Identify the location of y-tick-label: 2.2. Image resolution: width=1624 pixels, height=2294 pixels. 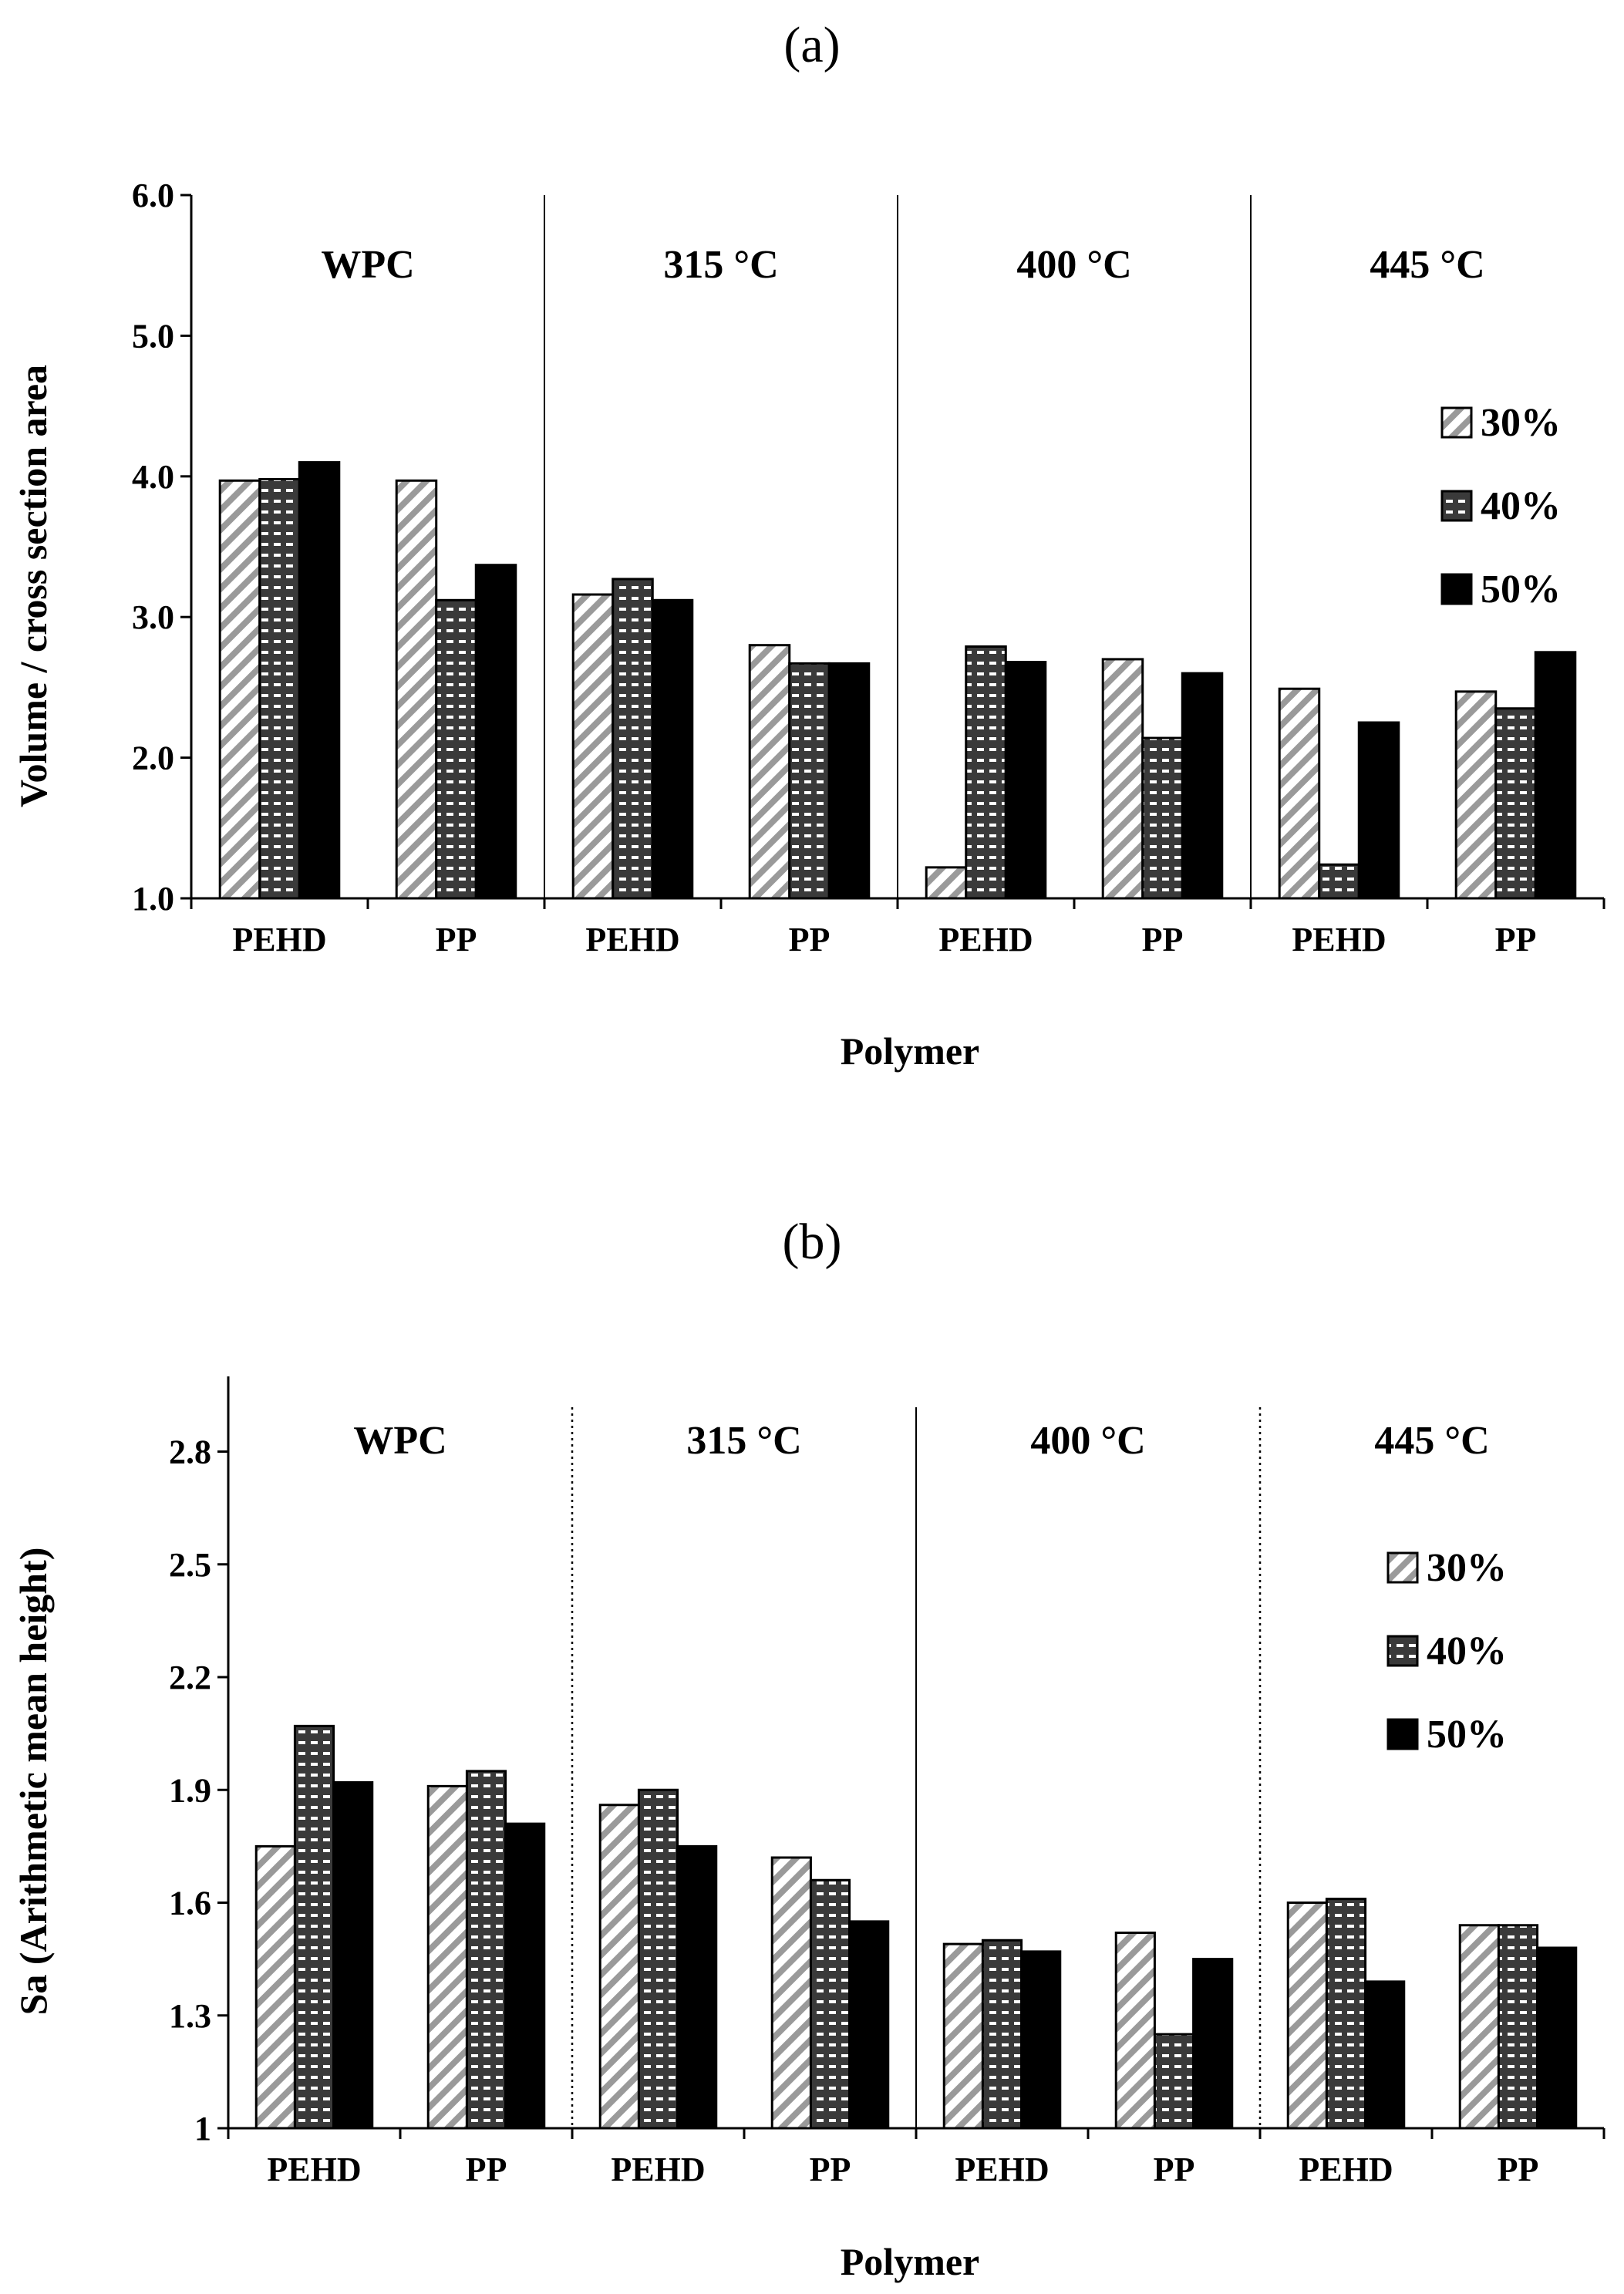
(190, 1677).